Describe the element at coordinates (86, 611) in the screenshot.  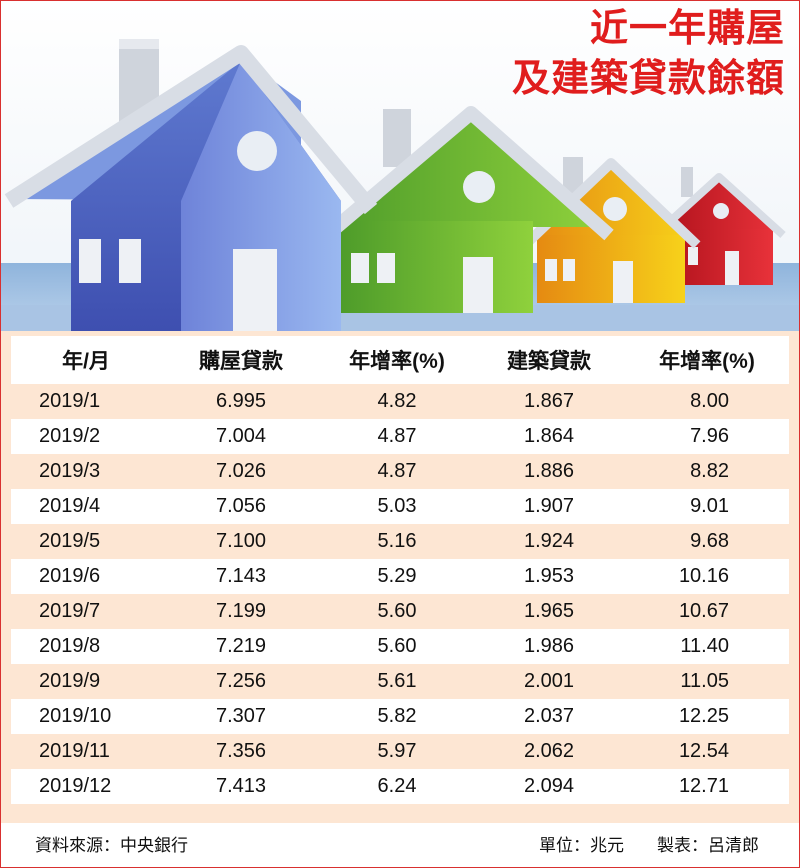
I see `cell-month: 2019/7` at that location.